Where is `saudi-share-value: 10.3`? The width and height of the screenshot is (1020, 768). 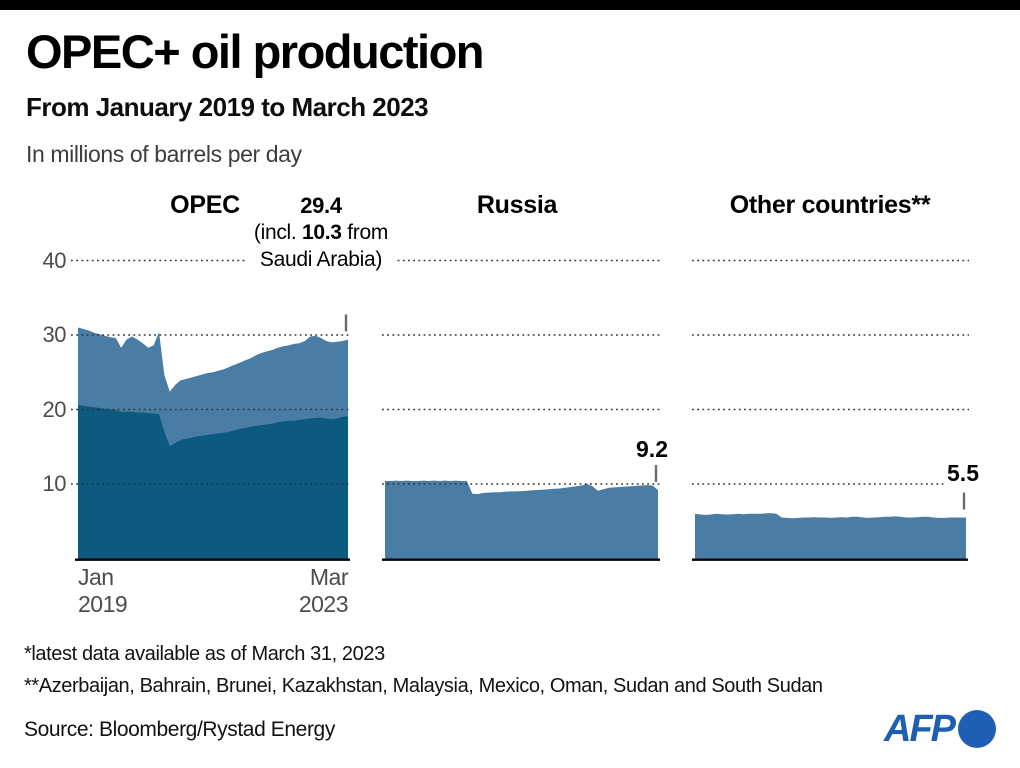 saudi-share-value: 10.3 is located at coordinates (322, 232).